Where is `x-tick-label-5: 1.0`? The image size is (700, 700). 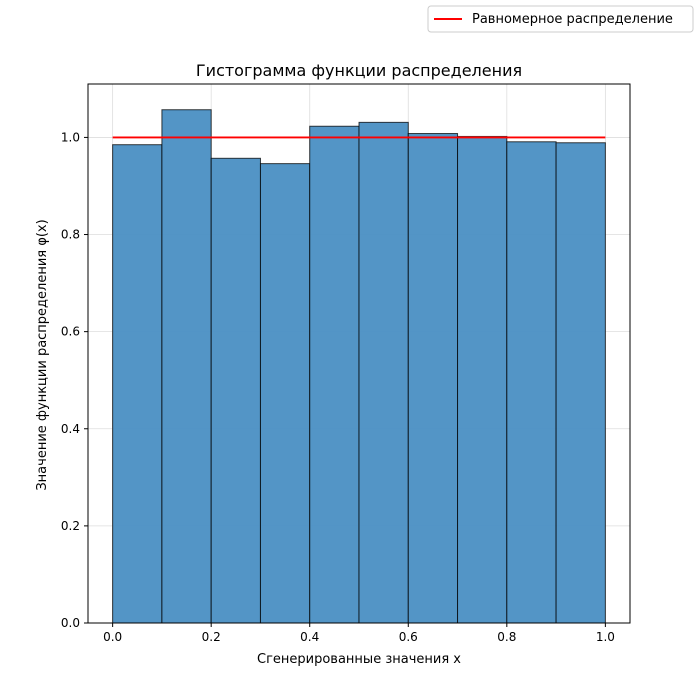 x-tick-label-5: 1.0 is located at coordinates (605, 637).